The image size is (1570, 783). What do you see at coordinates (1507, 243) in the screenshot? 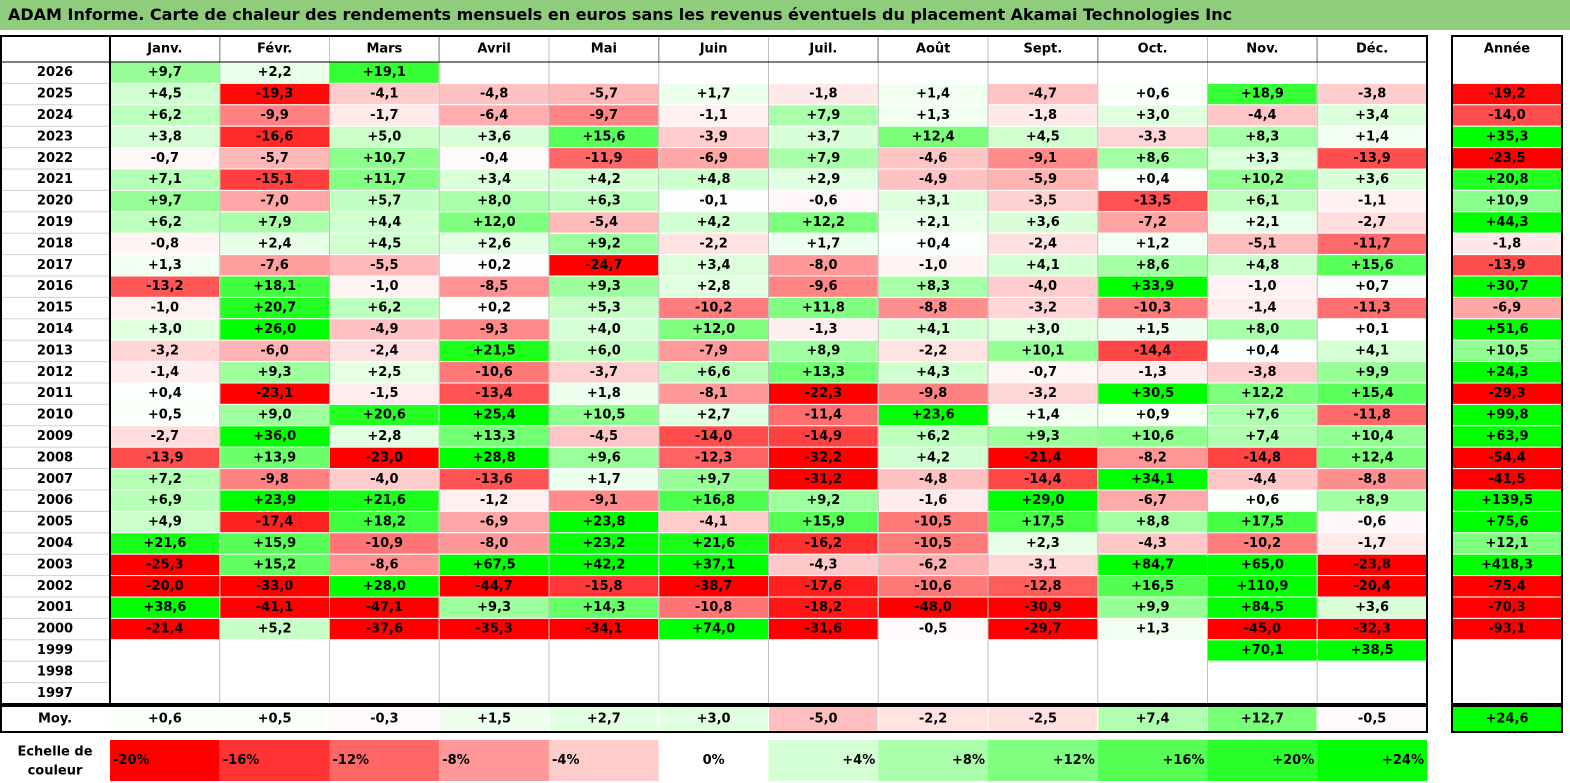
I see `year-total-value: -1,8` at bounding box center [1507, 243].